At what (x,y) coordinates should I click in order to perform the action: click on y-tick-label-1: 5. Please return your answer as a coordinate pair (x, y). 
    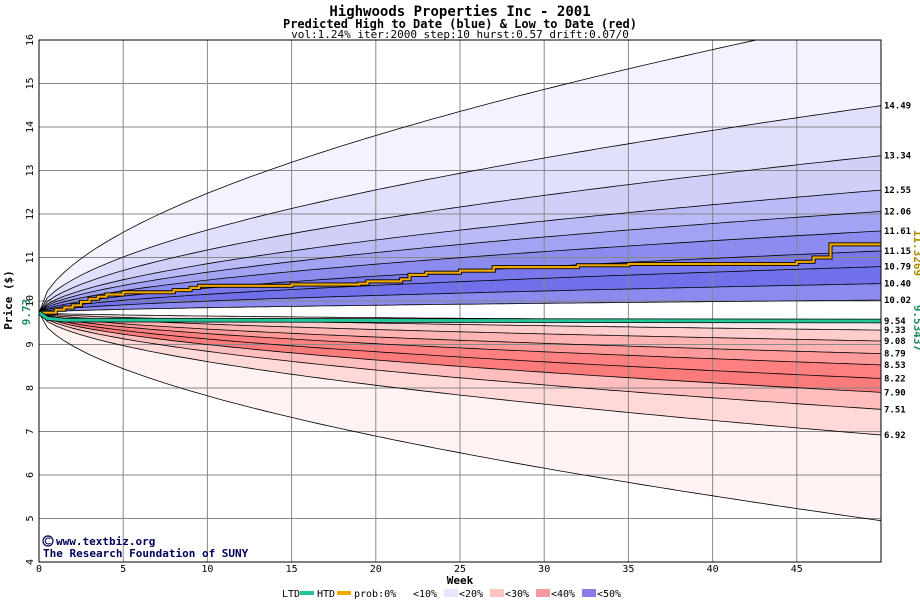
    Looking at the image, I should click on (30, 518).